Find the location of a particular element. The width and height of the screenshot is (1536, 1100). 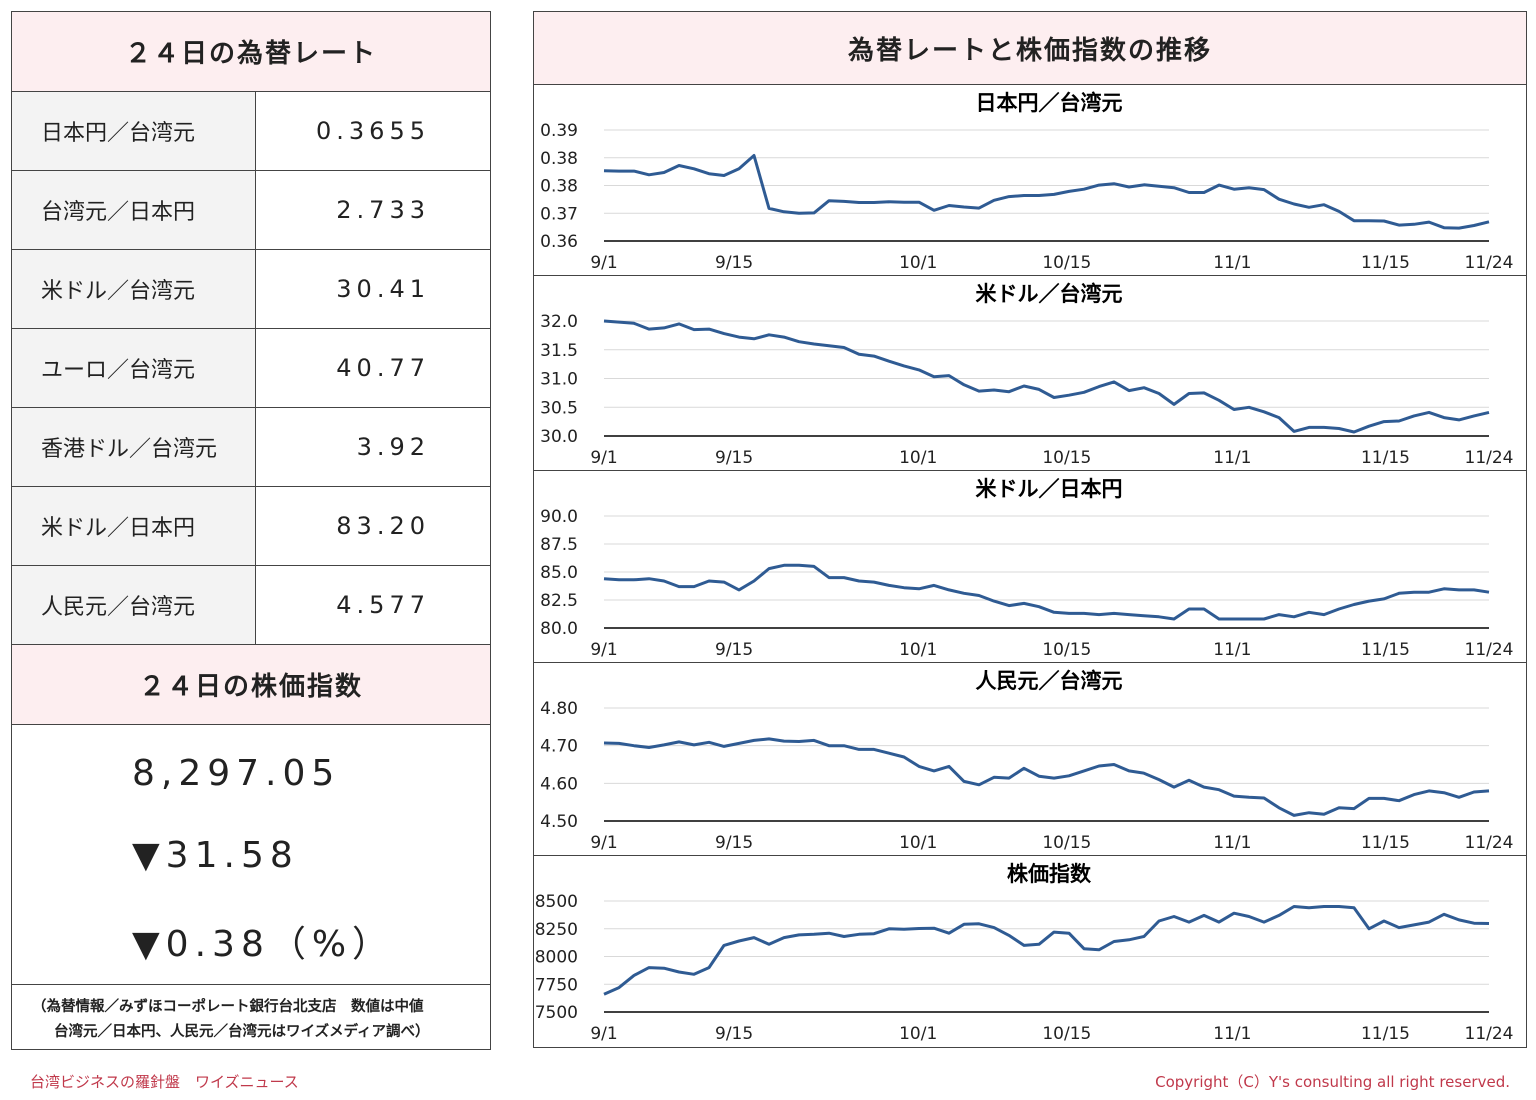

rate-name: ユーロ／台湾元 is located at coordinates (134, 368).